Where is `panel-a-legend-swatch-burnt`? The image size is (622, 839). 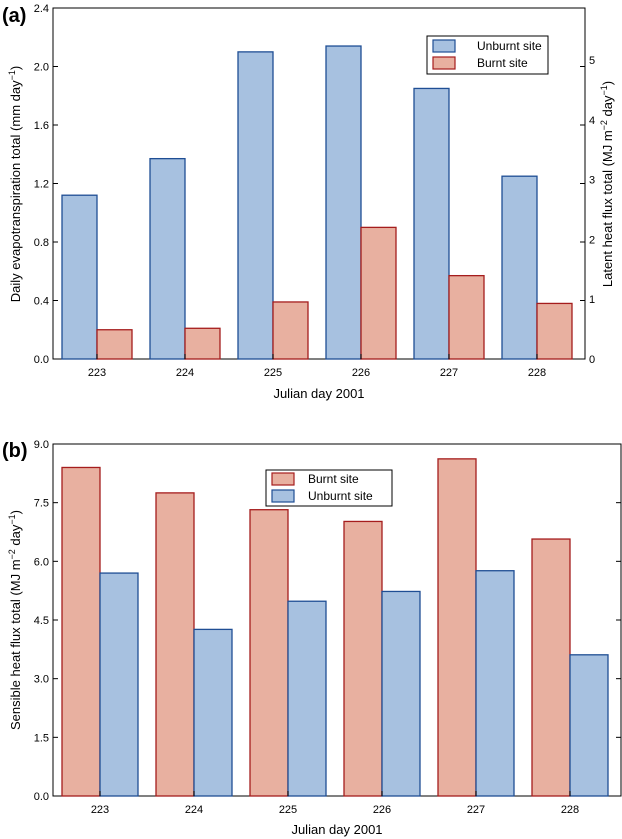 panel-a-legend-swatch-burnt is located at coordinates (444, 63).